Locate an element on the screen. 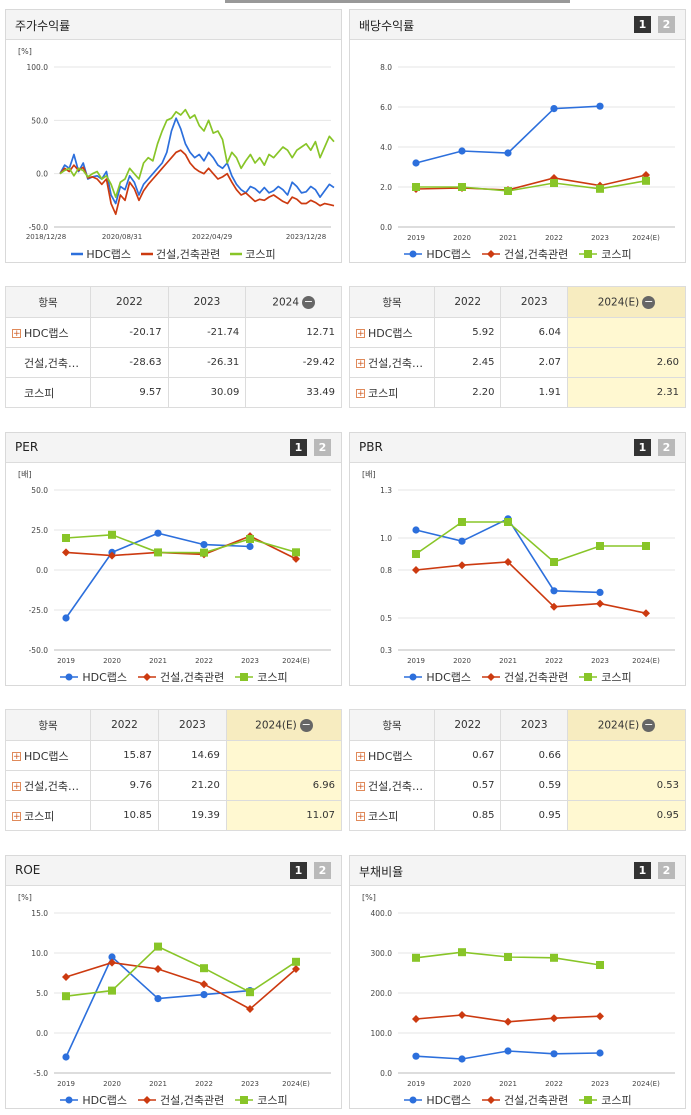 This screenshot has height=1115, width=691. table-header-row: 항목 2022 2023 2024(E) − is located at coordinates (174, 725).